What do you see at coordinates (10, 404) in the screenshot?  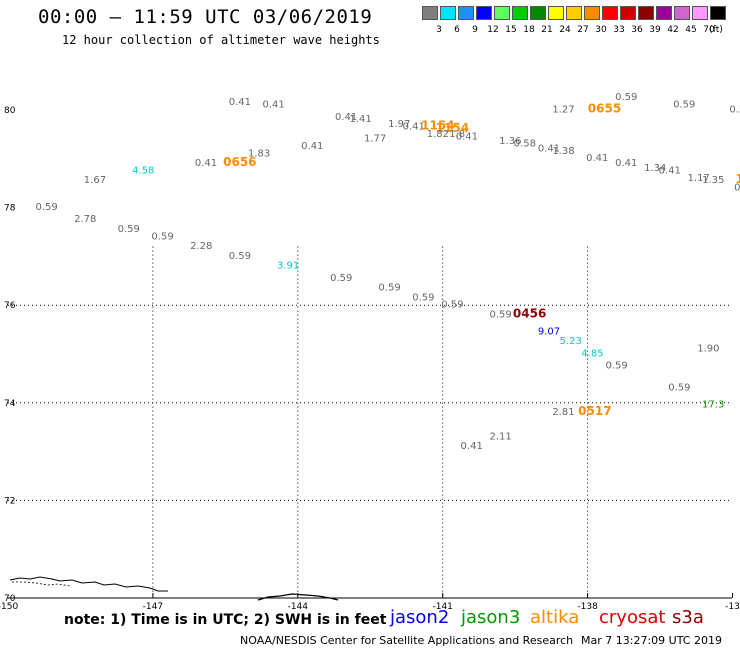 I see `lat-tick-label: 74` at bounding box center [10, 404].